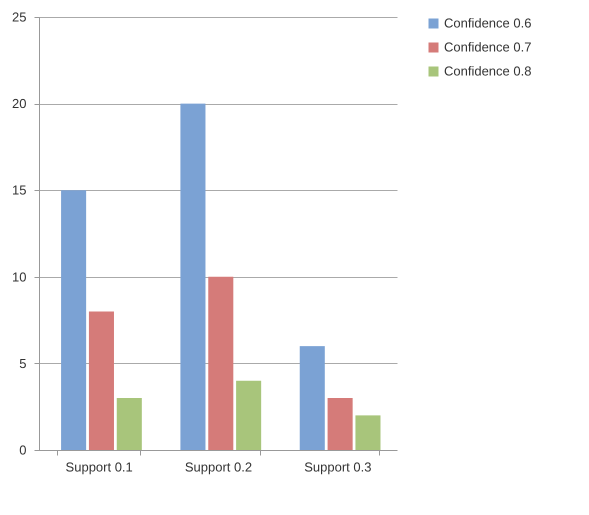 This screenshot has width=589, height=515. I want to click on y-tick-label: 25, so click(19, 17).